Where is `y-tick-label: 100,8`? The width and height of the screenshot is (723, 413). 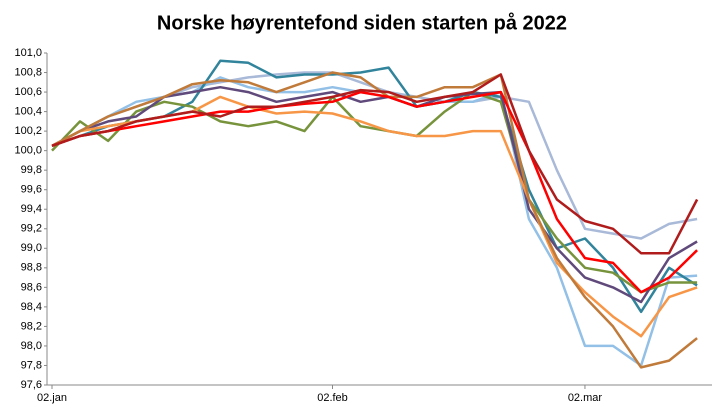 y-tick-label: 100,8 is located at coordinates (28, 72).